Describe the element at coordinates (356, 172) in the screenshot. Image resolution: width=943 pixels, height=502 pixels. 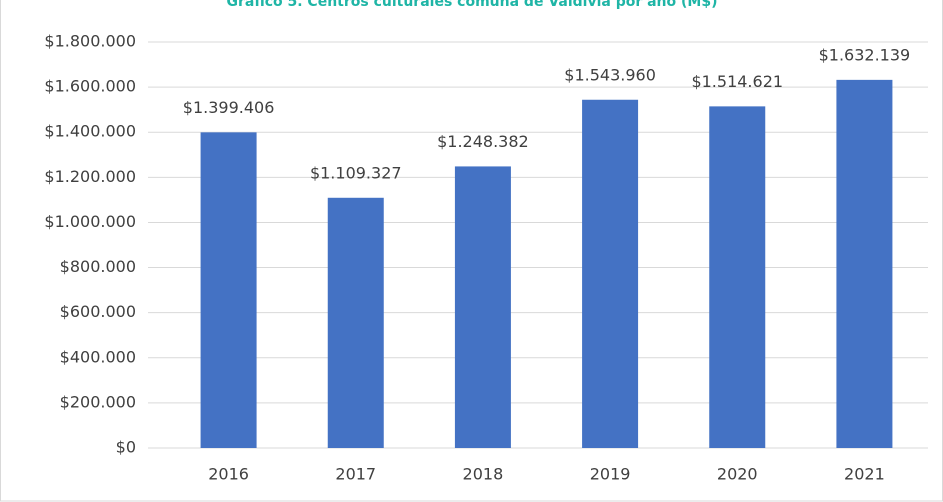
I see `value-label: $1.109.327` at that location.